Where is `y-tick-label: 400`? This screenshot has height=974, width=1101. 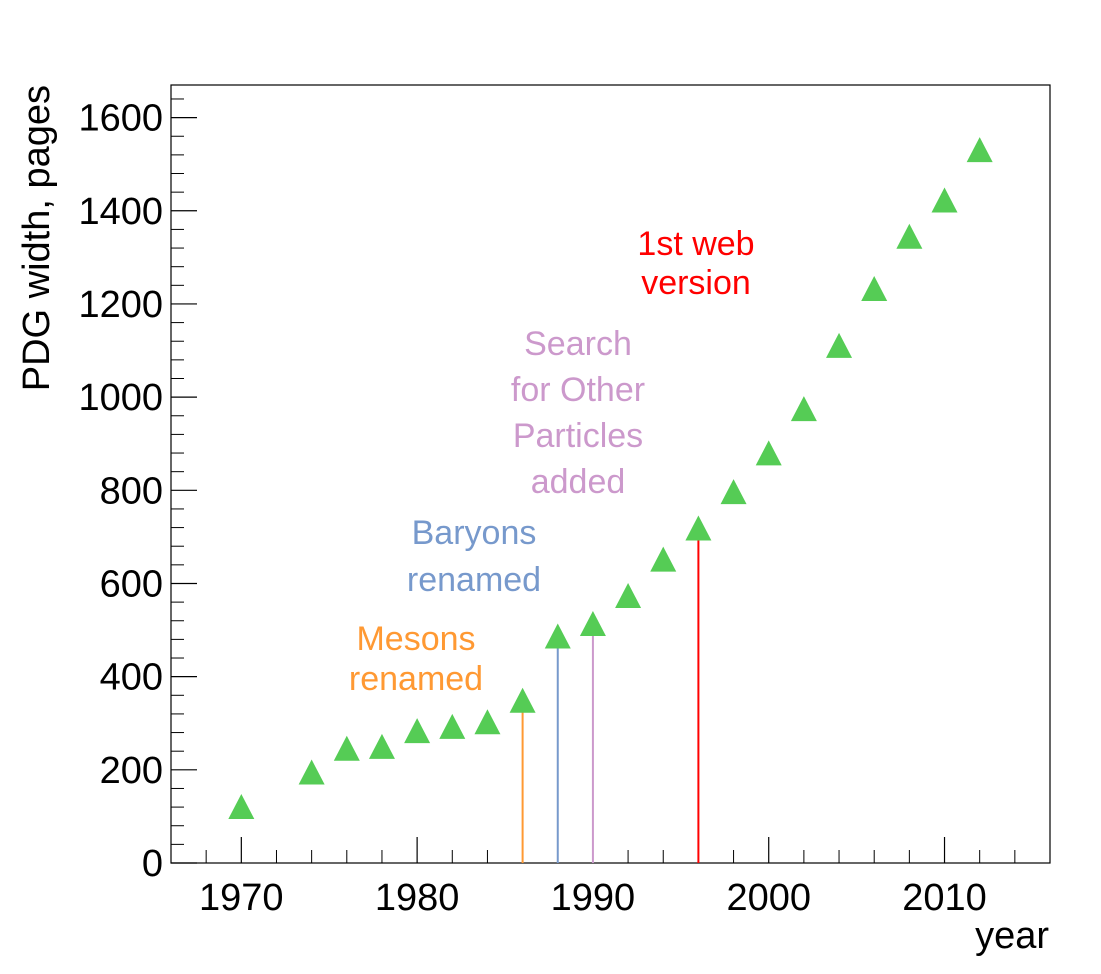
y-tick-label: 400 is located at coordinates (131, 678).